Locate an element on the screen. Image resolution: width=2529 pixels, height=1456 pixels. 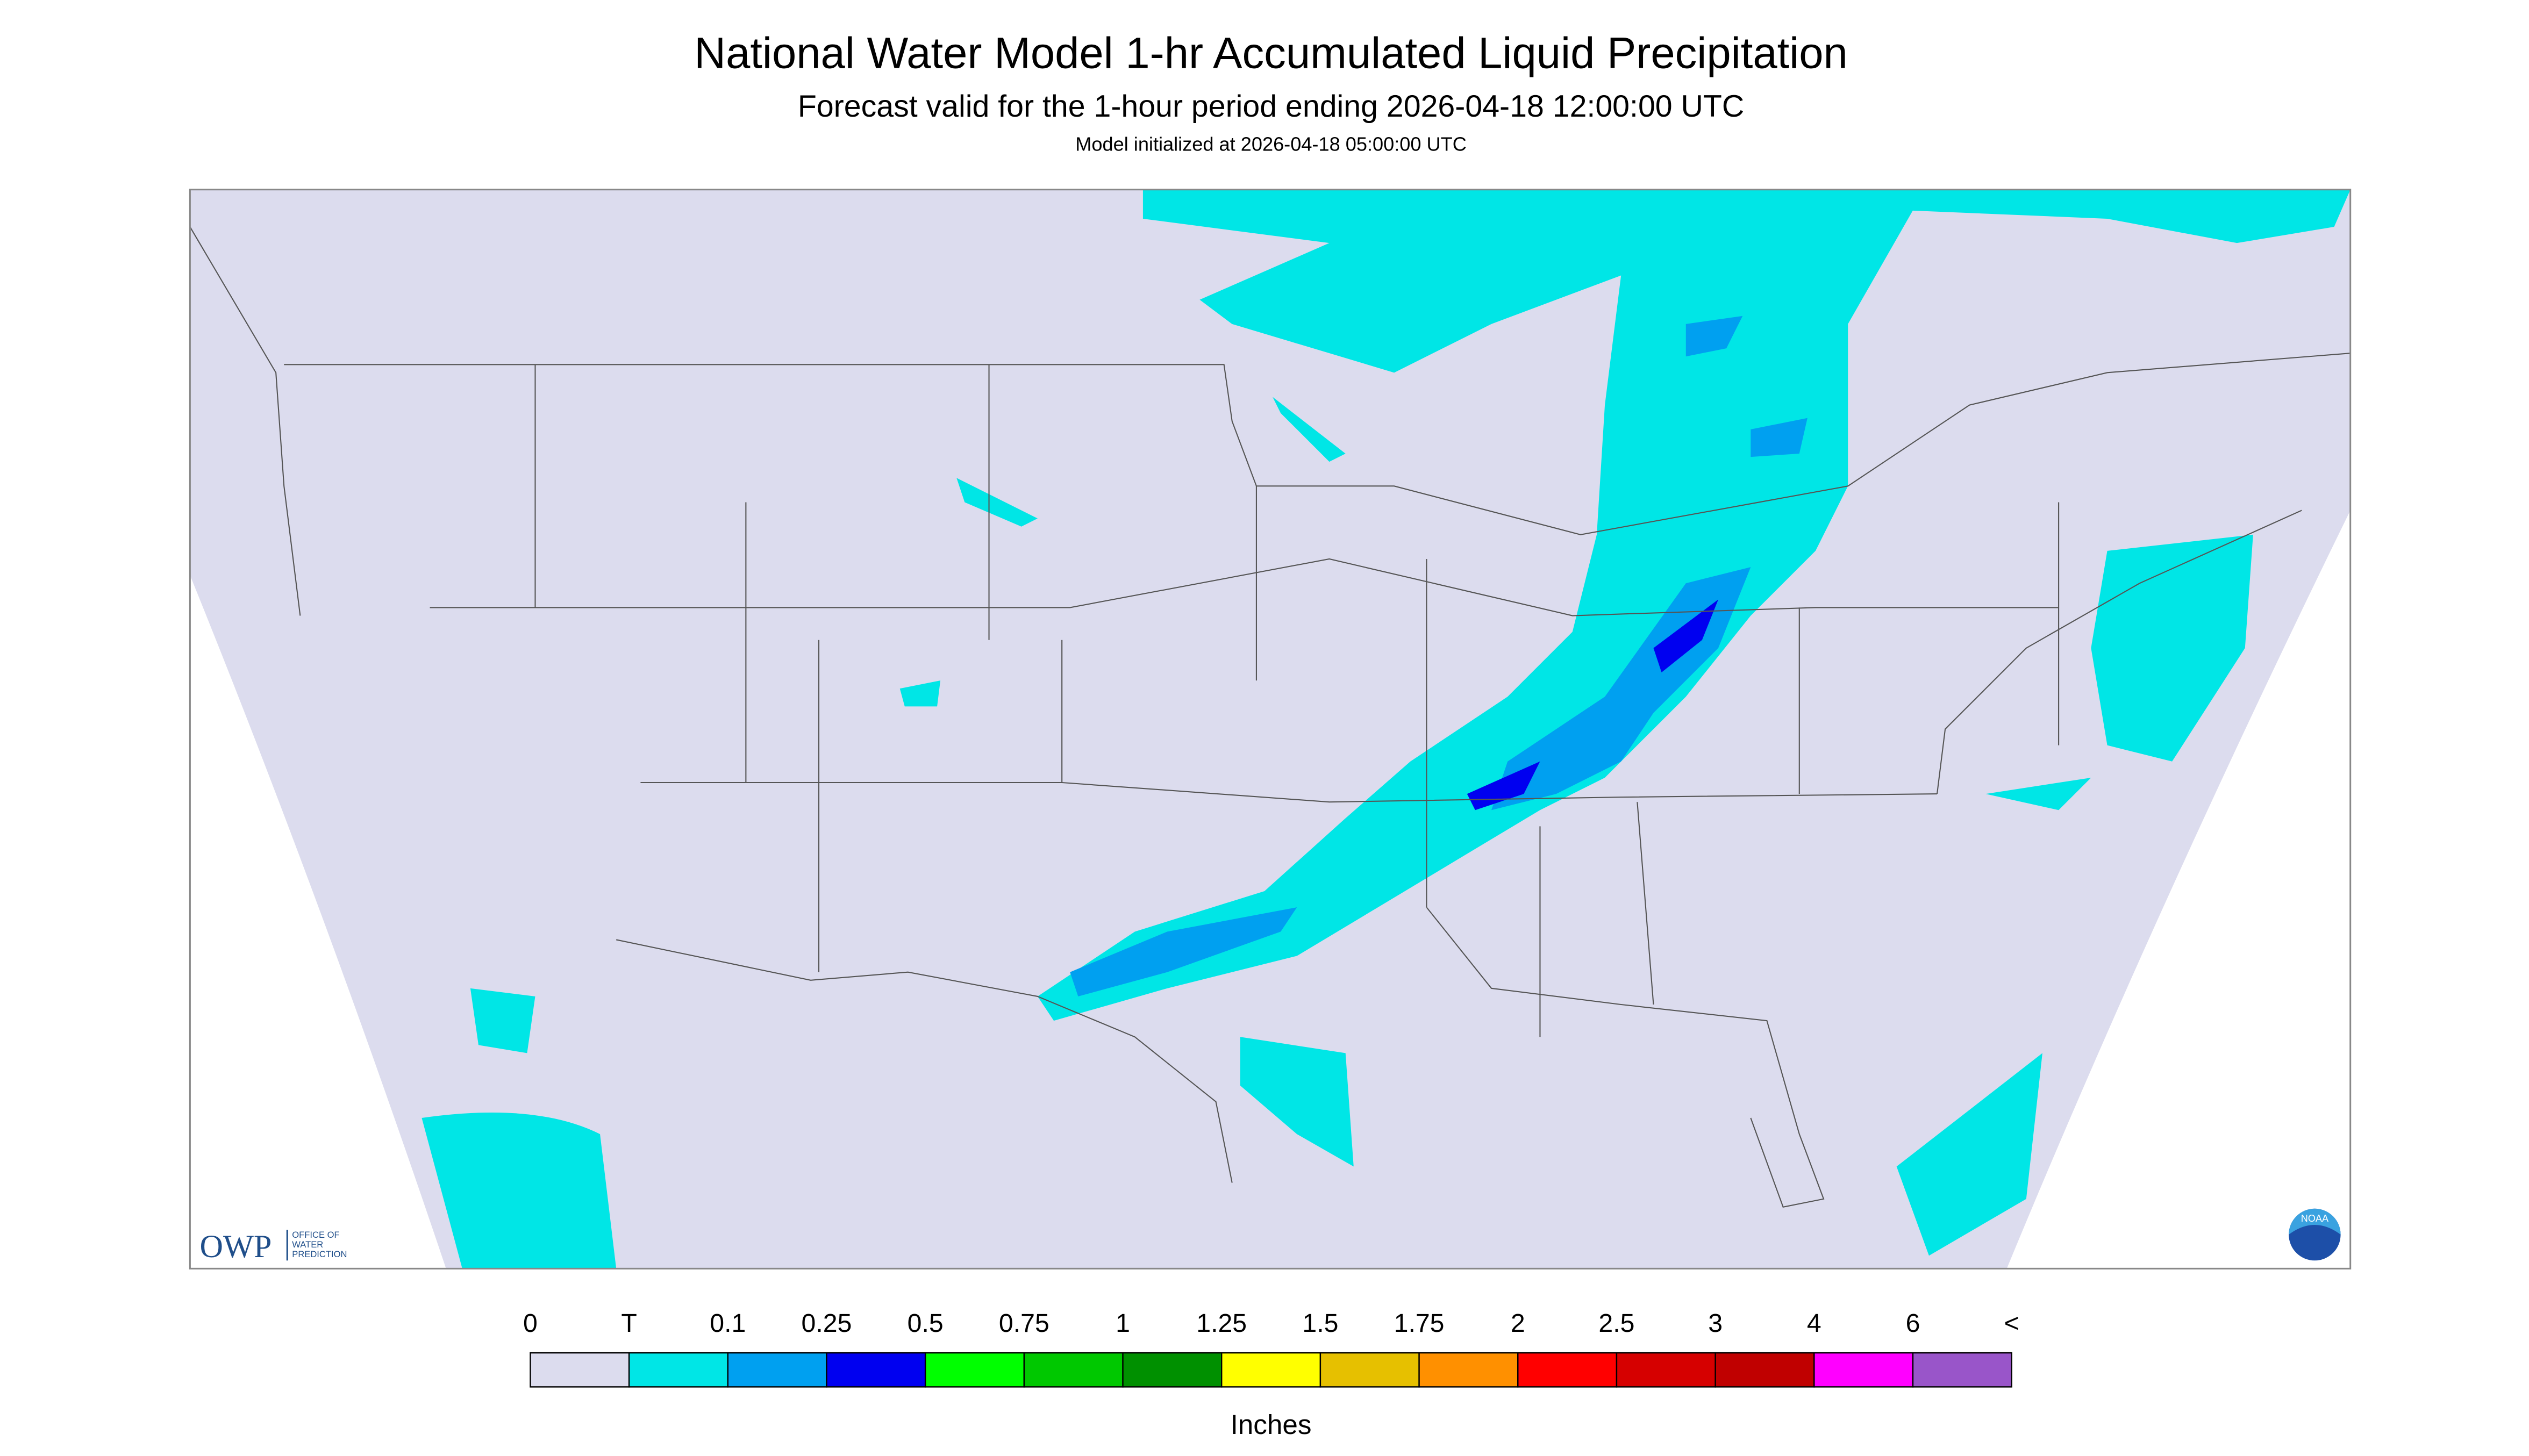
legend-label: 2 is located at coordinates (1518, 1323).